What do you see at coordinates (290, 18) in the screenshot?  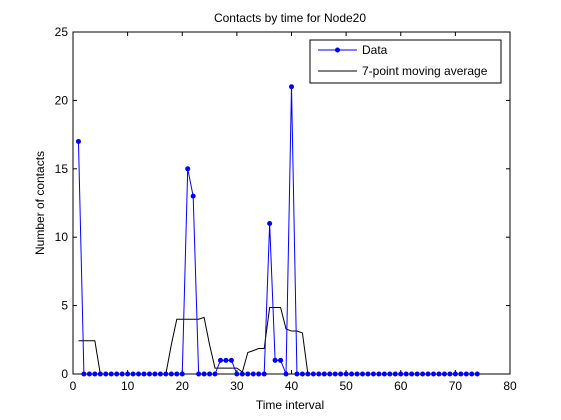 I see `chart-title: Contacts by time for Node20` at bounding box center [290, 18].